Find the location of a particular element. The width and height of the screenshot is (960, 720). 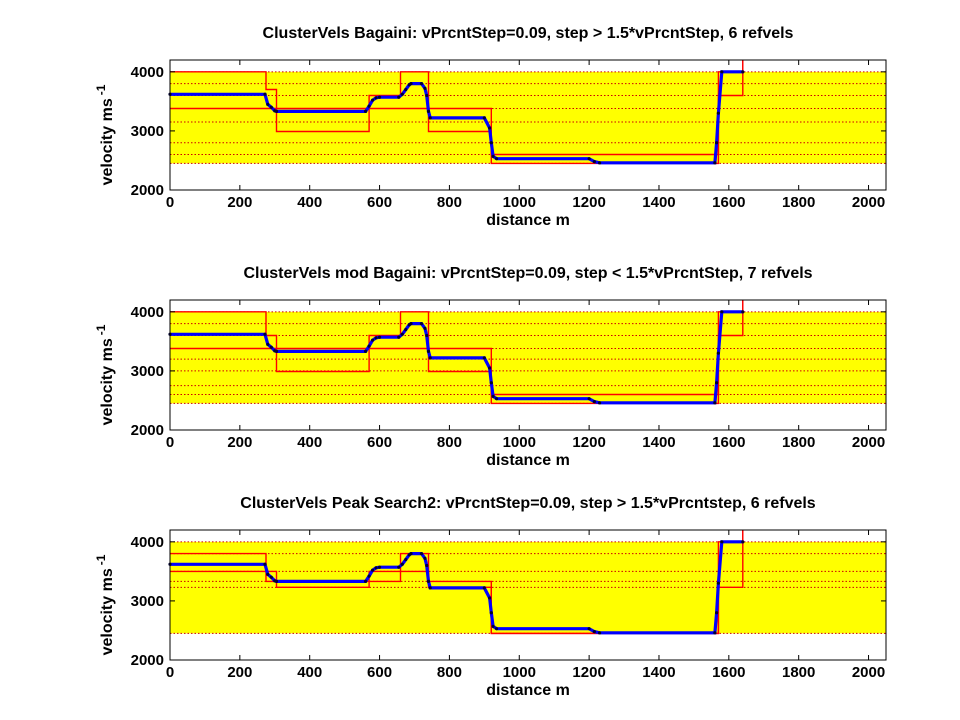

y-tick-label: 3000 is located at coordinates (147, 371).